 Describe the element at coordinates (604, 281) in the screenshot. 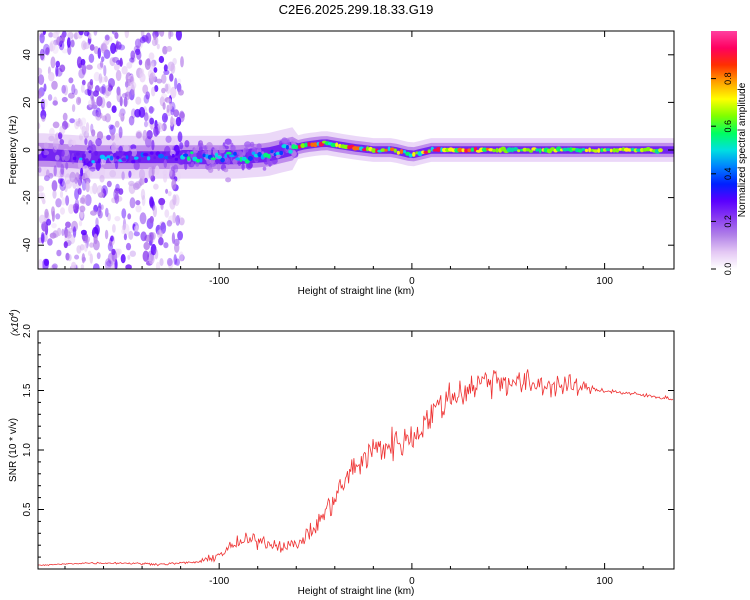

I see `spectrogram-xtick-label: 100` at that location.